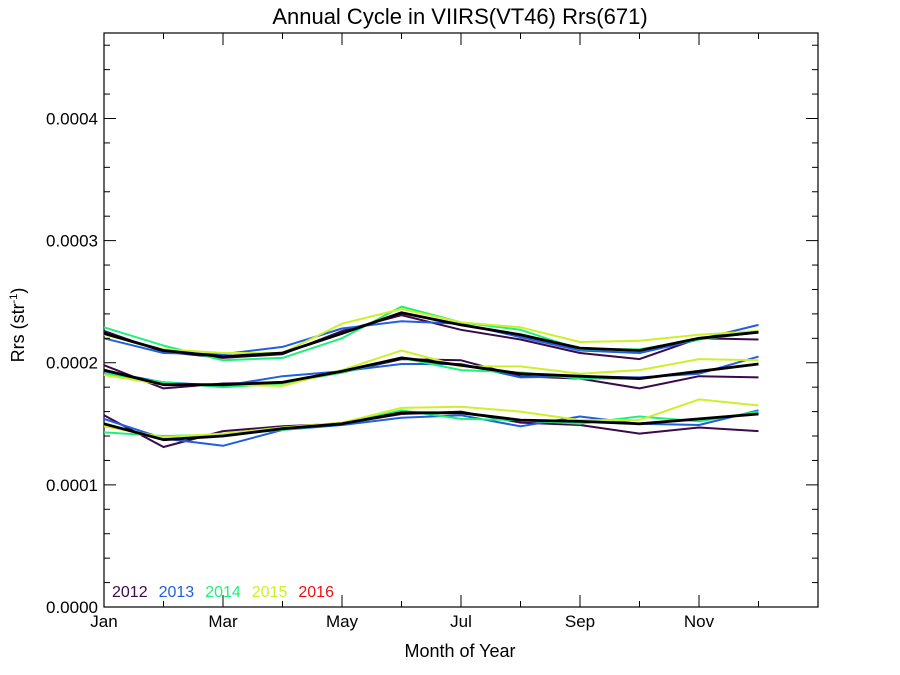  What do you see at coordinates (177, 592) in the screenshot?
I see `legend-entry-2013: 2013` at bounding box center [177, 592].